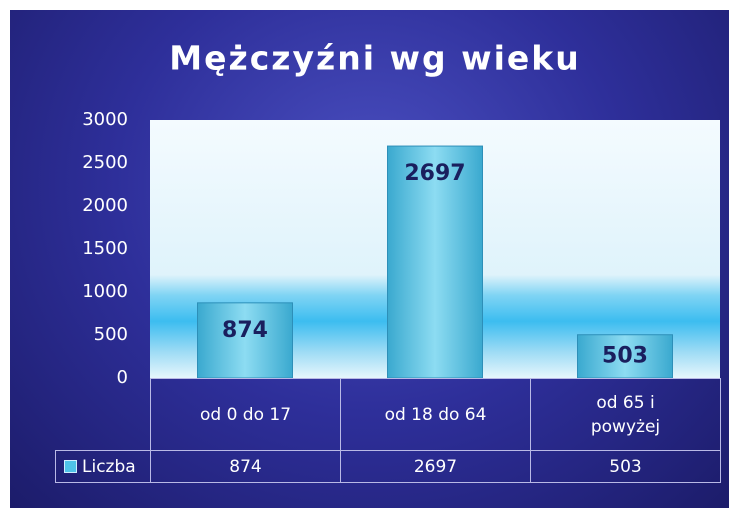 The image size is (739, 518). I want to click on y-tick-label: 2000, so click(105, 205).